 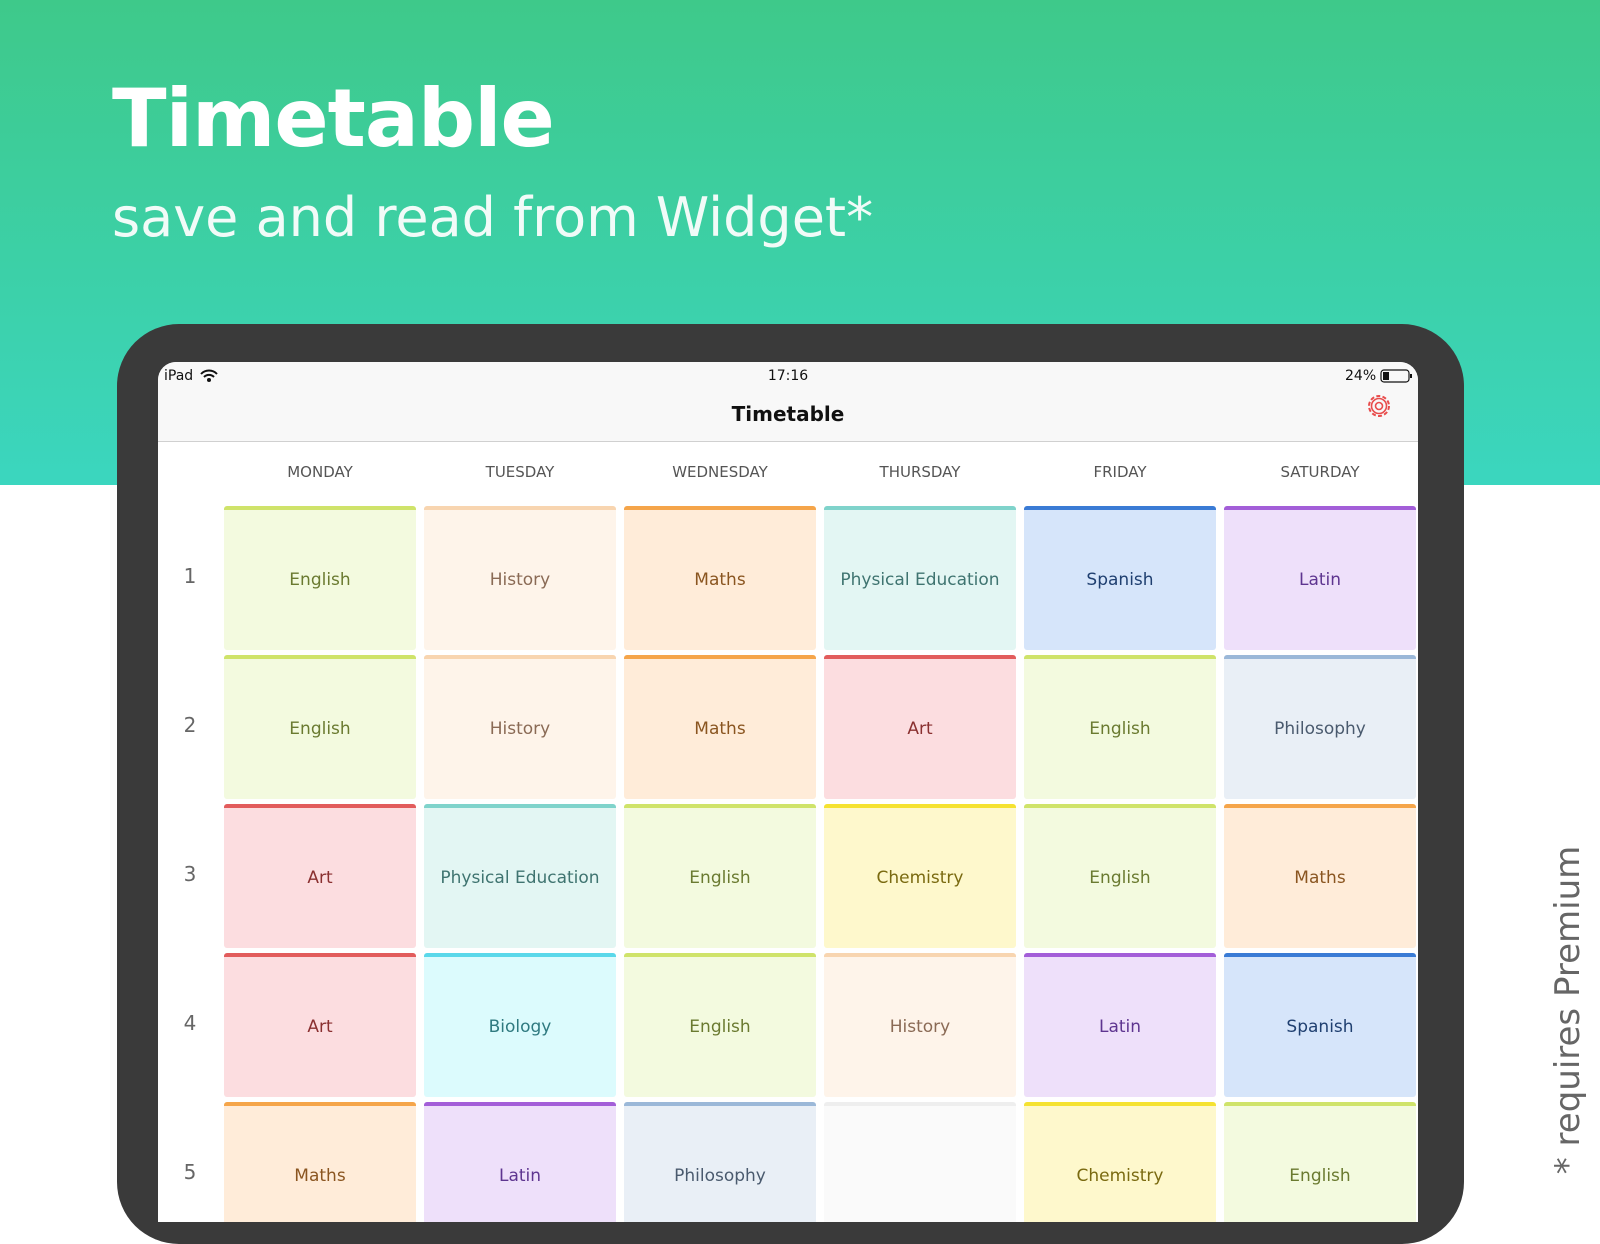 I want to click on nav-bar: iPad 17:16 24% Timetable, so click(x=788, y=402).